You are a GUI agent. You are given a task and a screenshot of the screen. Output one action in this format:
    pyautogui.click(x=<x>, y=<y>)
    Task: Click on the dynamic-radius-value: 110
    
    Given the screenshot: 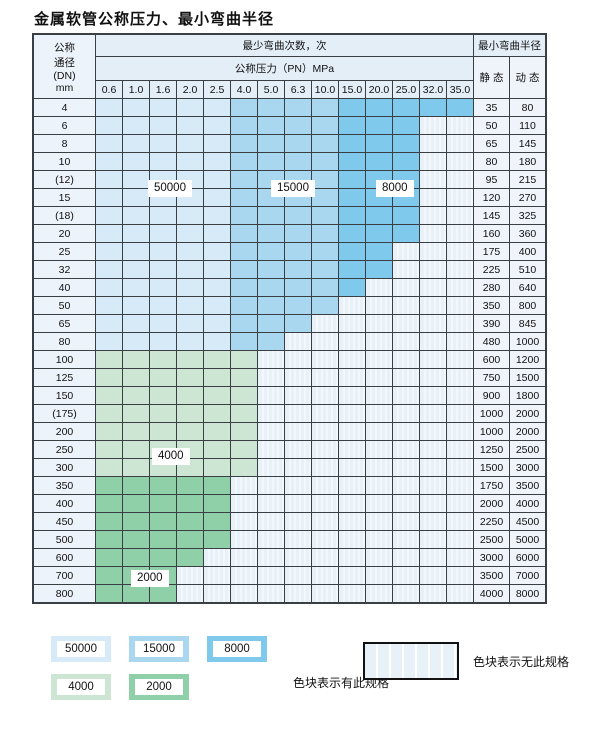 What is the action you would take?
    pyautogui.click(x=527, y=125)
    